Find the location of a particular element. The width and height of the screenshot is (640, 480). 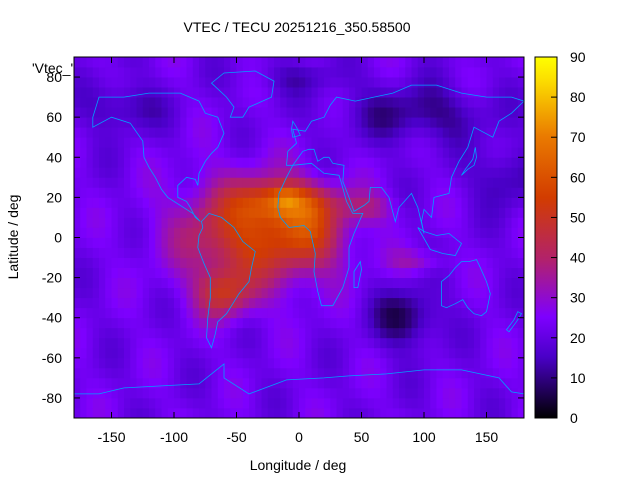

colorbar-tick-label: 10 is located at coordinates (578, 378).